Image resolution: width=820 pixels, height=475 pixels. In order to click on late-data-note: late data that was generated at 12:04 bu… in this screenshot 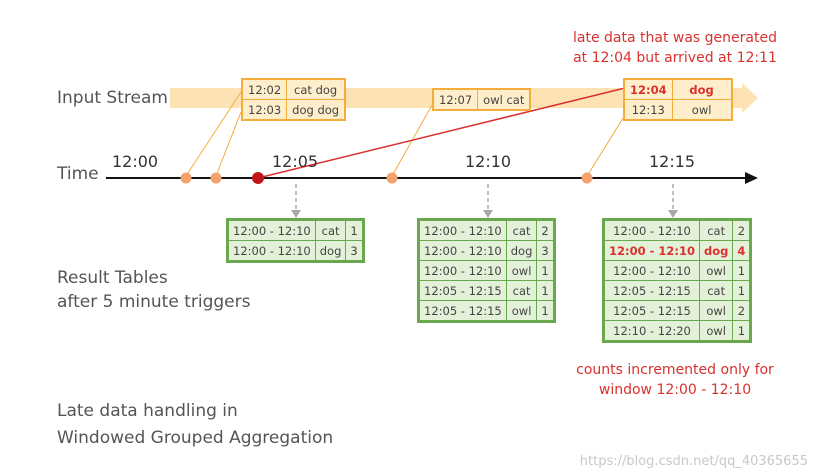, I will do `click(675, 48)`.